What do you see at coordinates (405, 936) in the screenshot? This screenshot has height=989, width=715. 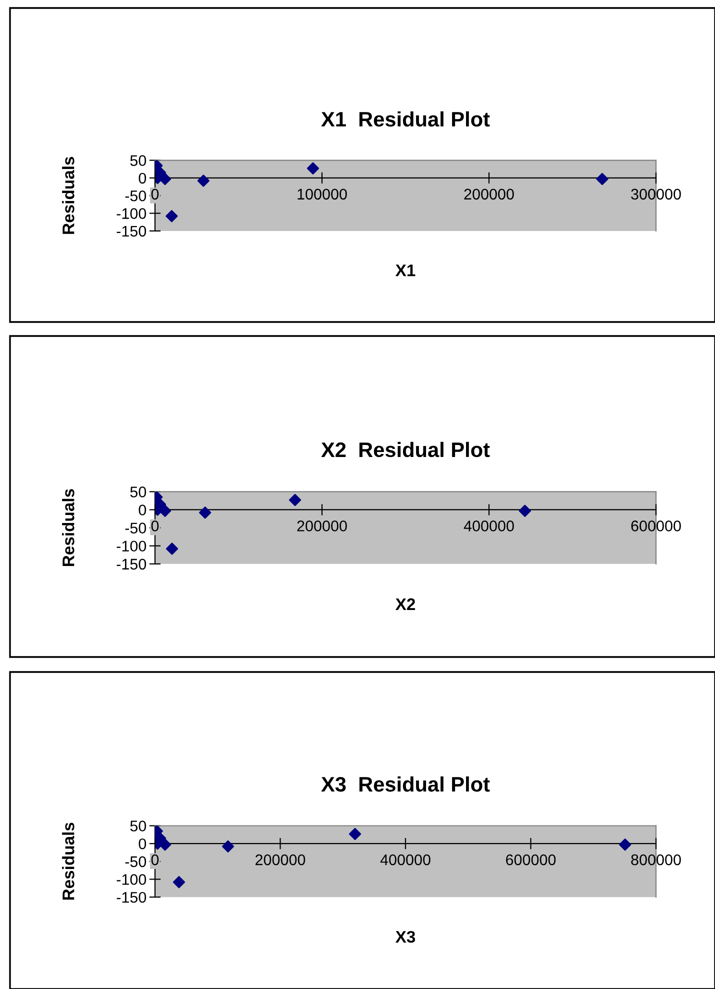 I see `x-axis-title: X3` at bounding box center [405, 936].